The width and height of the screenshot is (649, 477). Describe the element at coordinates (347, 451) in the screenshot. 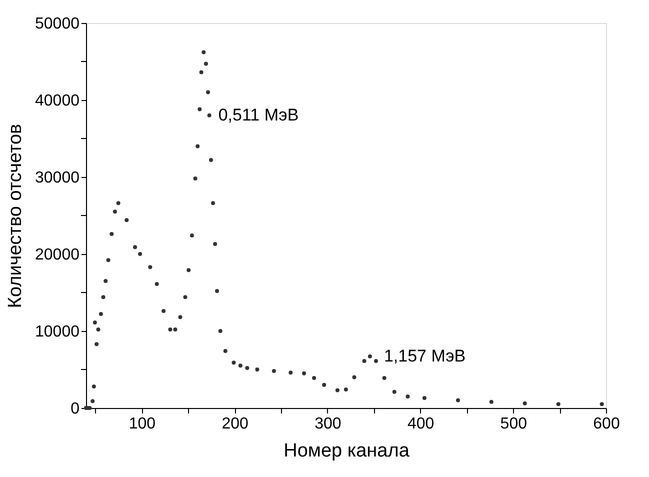

I see `x-axis-title: Номер канала` at that location.